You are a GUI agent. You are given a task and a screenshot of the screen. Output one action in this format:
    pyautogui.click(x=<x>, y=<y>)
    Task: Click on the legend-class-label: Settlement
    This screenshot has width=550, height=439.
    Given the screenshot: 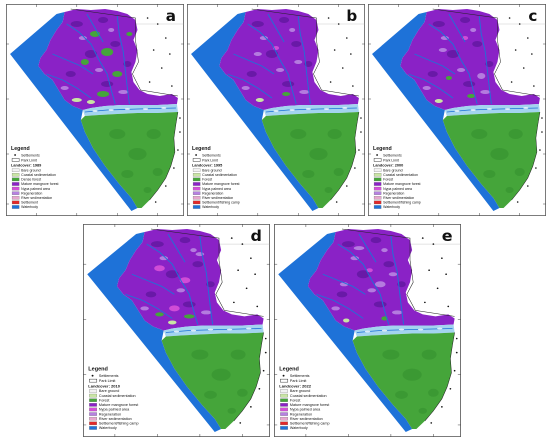 What is the action you would take?
    pyautogui.click(x=29, y=203)
    